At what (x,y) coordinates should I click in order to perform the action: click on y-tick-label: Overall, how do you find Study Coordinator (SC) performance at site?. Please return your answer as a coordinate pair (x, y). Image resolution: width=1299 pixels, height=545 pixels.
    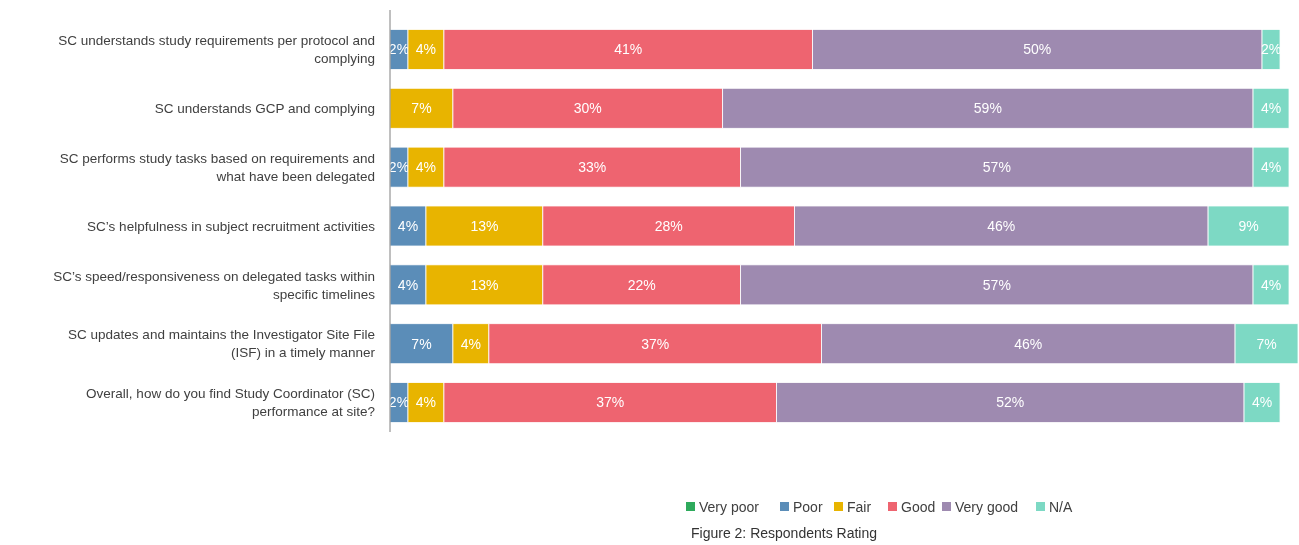
    Looking at the image, I should click on (230, 403).